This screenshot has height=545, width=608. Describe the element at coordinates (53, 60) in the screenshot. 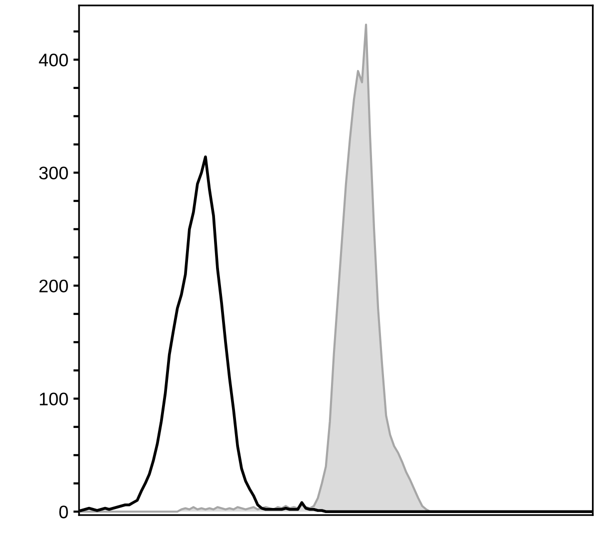

I see `y-tick-label: 400` at that location.